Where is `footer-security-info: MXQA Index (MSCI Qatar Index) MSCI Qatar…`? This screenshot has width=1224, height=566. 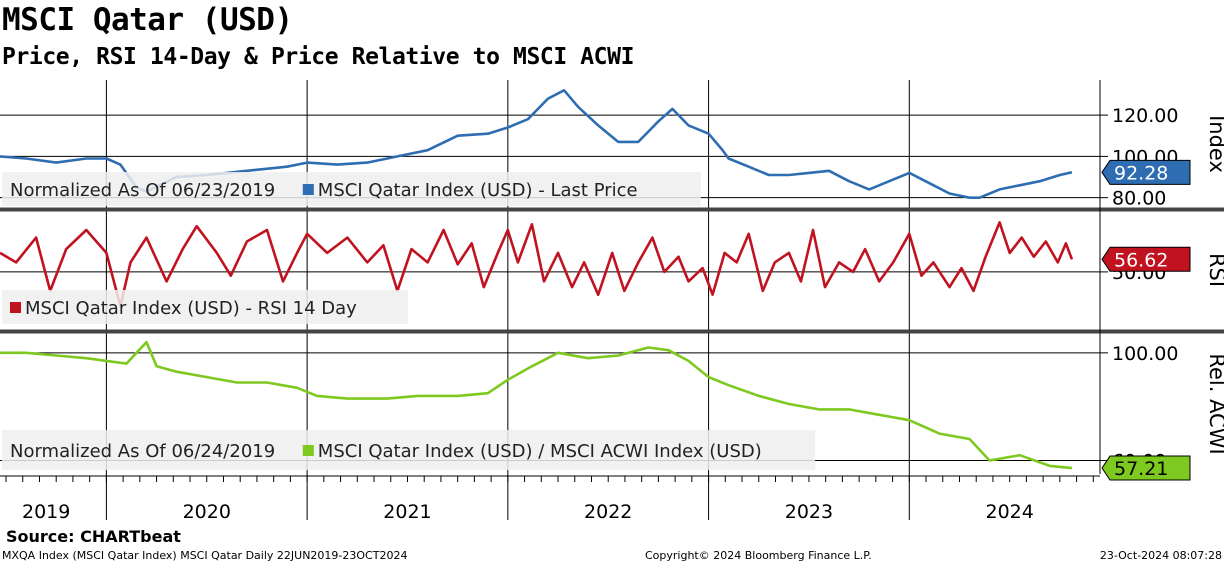 footer-security-info: MXQA Index (MSCI Qatar Index) MSCI Qatar… is located at coordinates (205, 555).